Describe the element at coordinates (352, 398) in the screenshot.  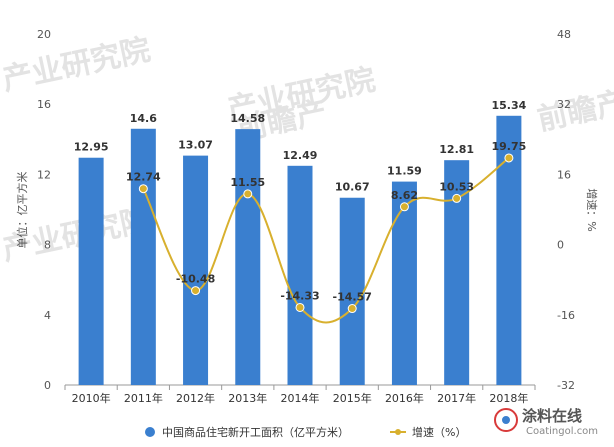
I see `x-tick-label: 2015年` at that location.